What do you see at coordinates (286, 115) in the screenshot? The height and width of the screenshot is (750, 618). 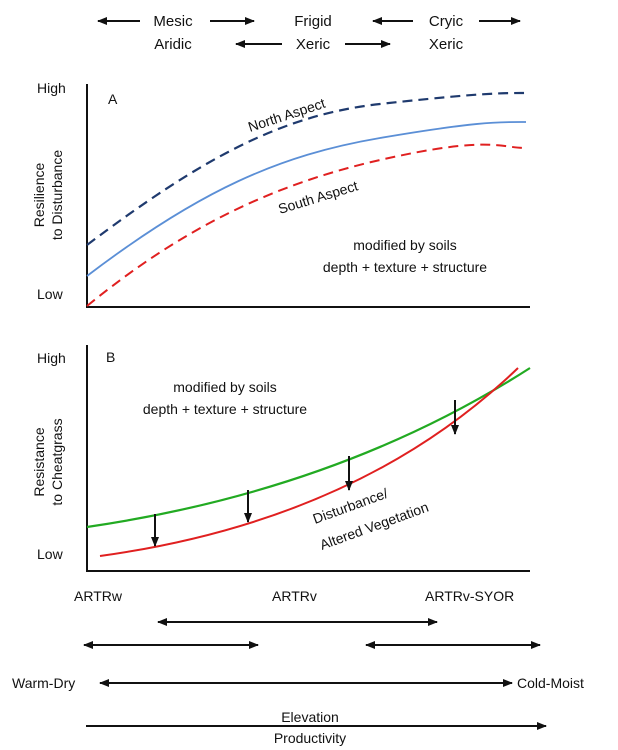 I see `north-aspect-label: North Aspect` at bounding box center [286, 115].